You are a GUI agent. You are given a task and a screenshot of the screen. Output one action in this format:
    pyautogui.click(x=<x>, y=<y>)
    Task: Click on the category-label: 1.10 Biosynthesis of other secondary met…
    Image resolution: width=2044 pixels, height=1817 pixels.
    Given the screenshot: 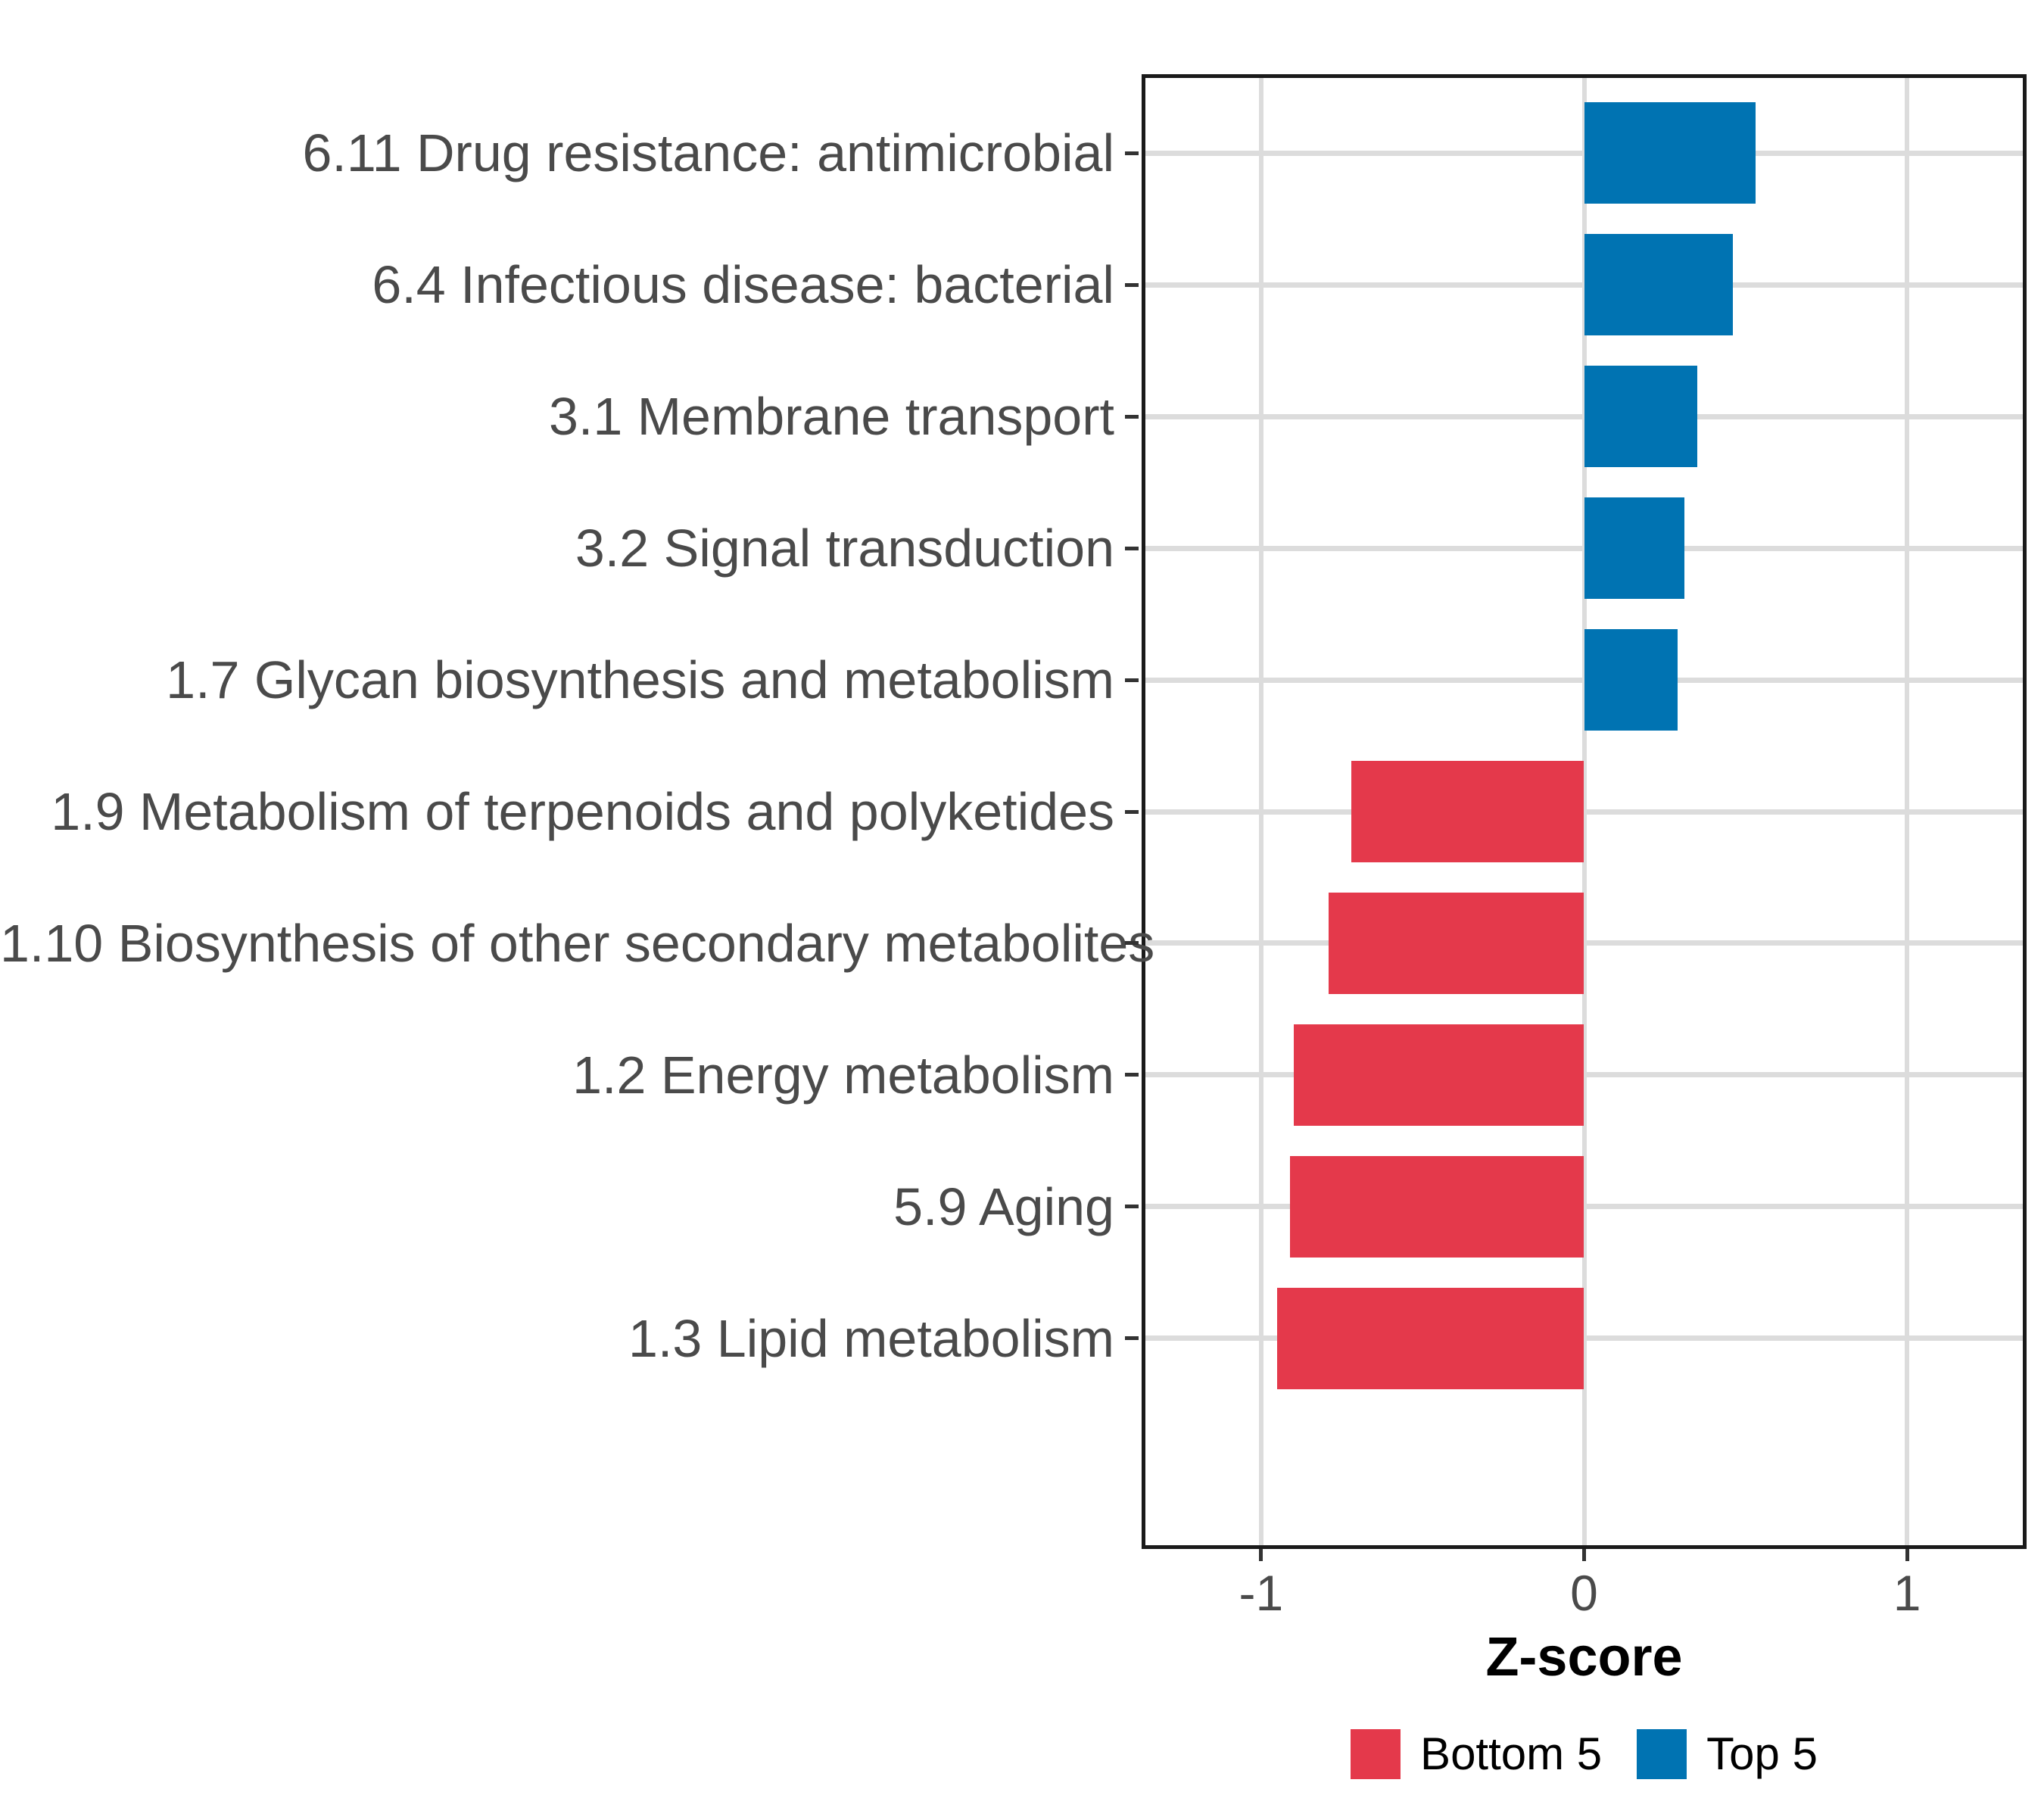 What is the action you would take?
    pyautogui.click(x=577, y=943)
    